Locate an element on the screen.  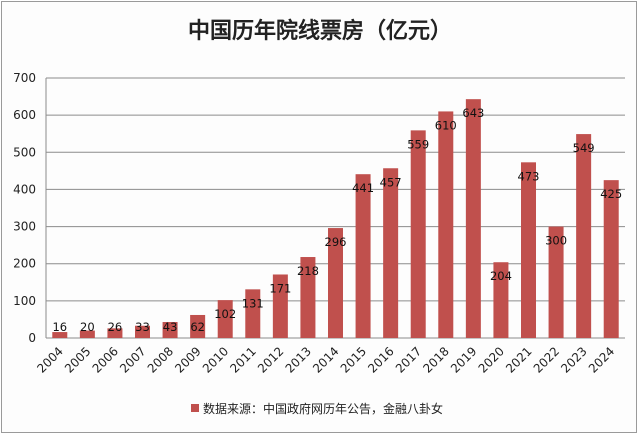
legend-label: 数据来源：中国政府网历年公告，金融八卦女 is located at coordinates (323, 408).